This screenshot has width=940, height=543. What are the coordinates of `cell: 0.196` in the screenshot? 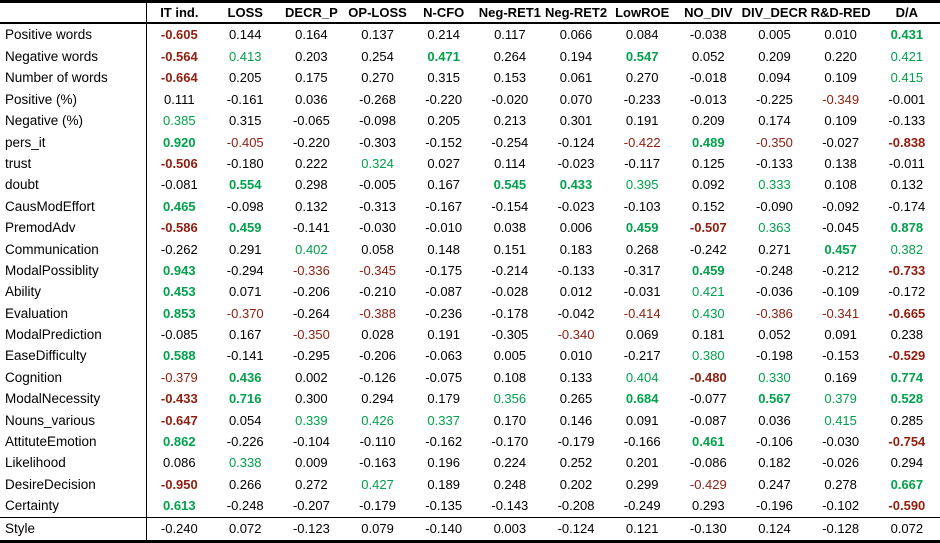 It's located at (443, 463).